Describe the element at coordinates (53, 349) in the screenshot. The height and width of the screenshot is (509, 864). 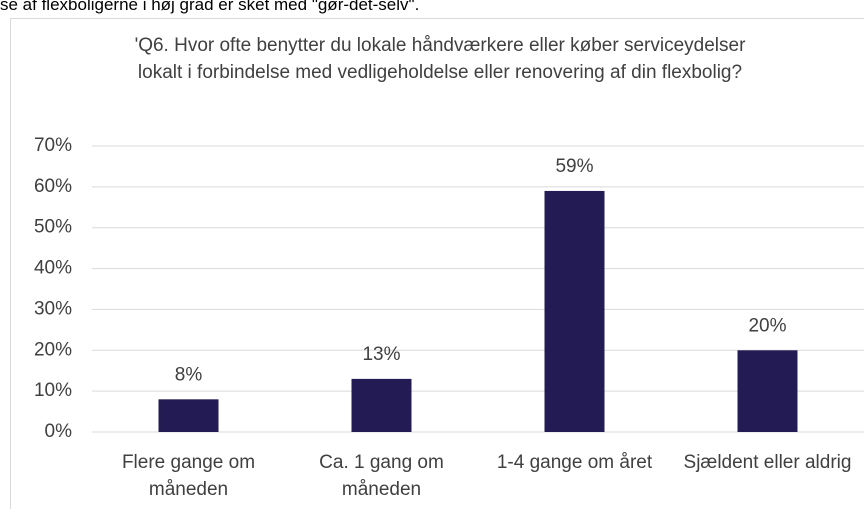
I see `y-tick-label: 20%` at that location.